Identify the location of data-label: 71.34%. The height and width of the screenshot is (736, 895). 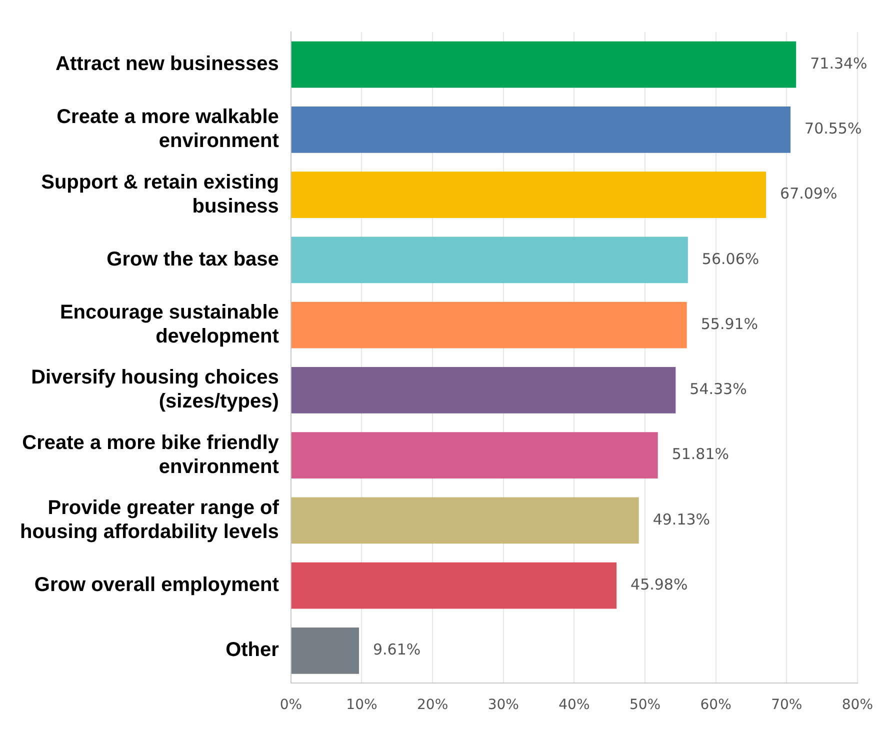
(839, 63).